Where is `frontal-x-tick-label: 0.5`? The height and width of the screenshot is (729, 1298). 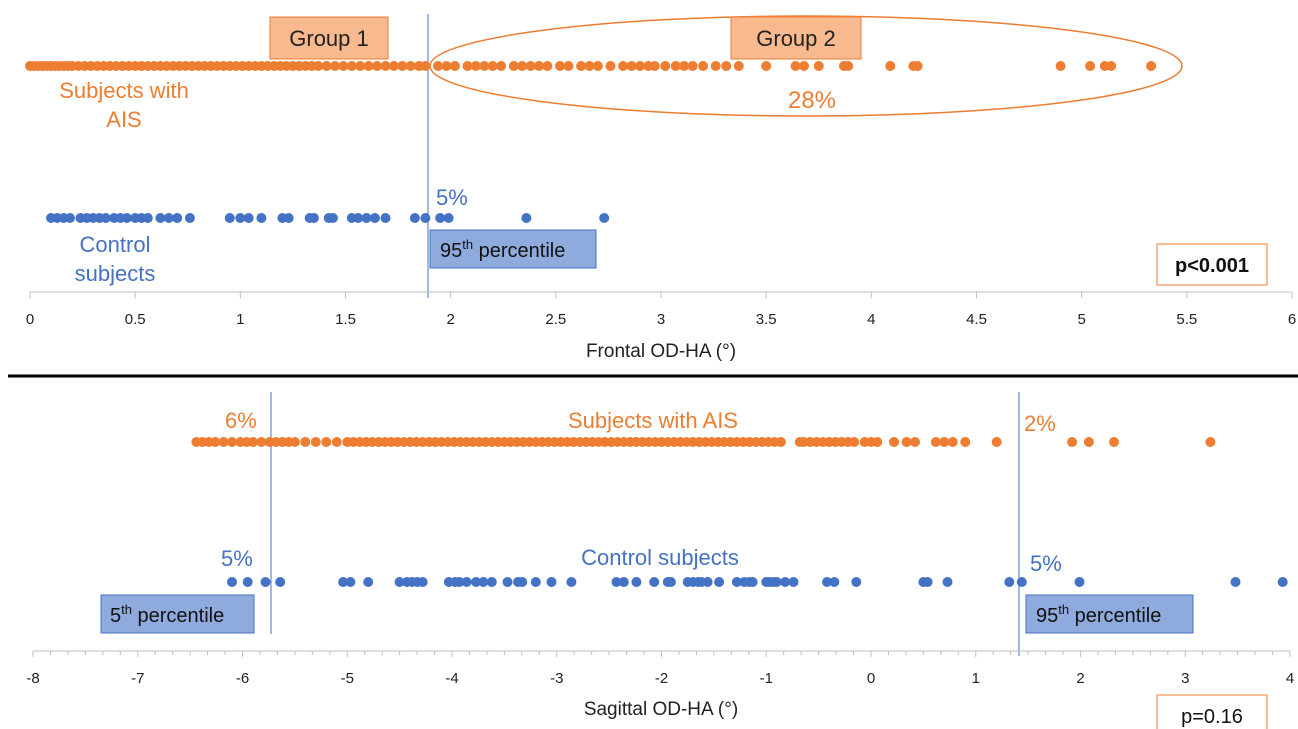
frontal-x-tick-label: 0.5 is located at coordinates (135, 319).